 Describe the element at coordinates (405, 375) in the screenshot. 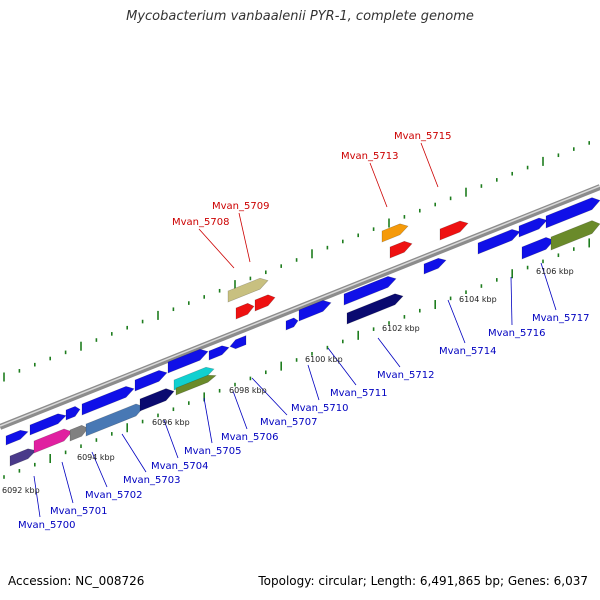

I see `gene-label-mvan-5712: Mvan_5712` at that location.